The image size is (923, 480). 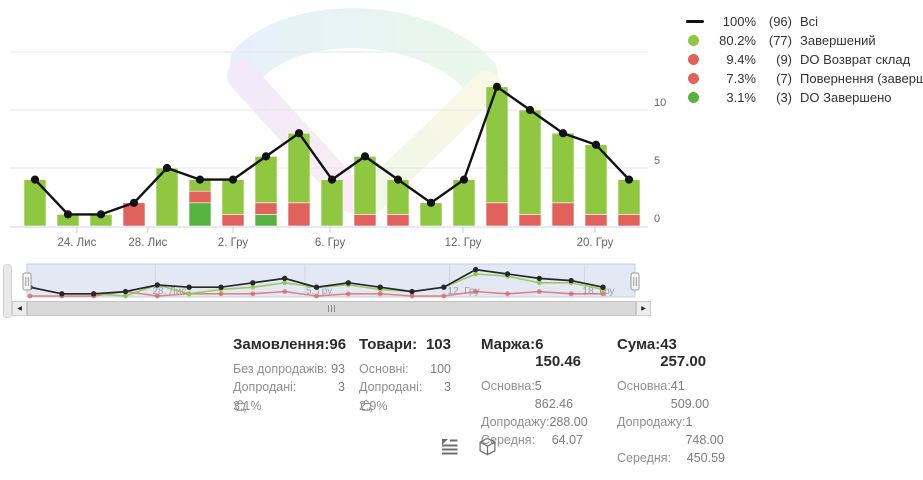 I want to click on stat-row-label: Основна:, so click(x=508, y=386).